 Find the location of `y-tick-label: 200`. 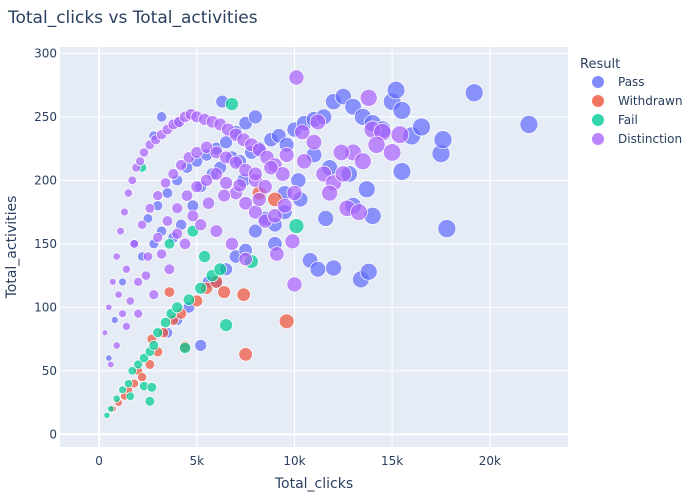

y-tick-label: 200 is located at coordinates (45, 180).